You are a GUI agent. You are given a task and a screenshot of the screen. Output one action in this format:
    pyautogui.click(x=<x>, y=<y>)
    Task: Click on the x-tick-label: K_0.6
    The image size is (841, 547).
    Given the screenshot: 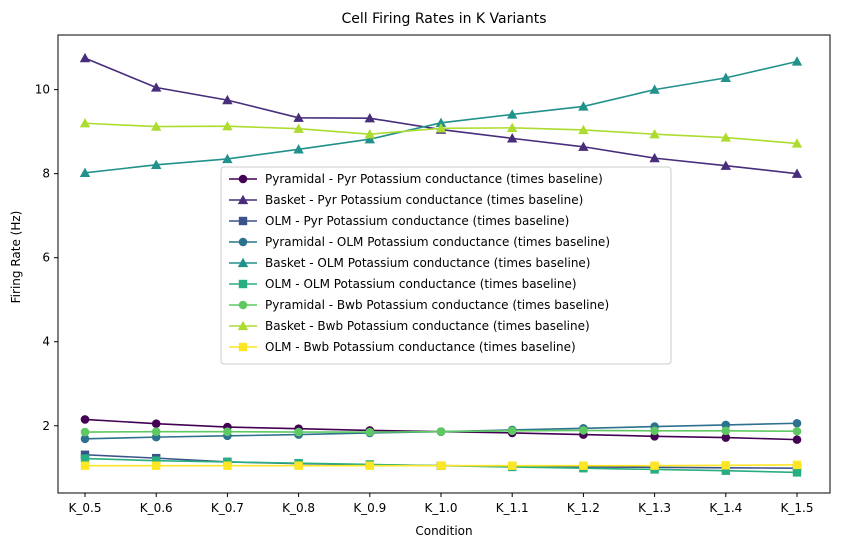 What is the action you would take?
    pyautogui.click(x=156, y=508)
    